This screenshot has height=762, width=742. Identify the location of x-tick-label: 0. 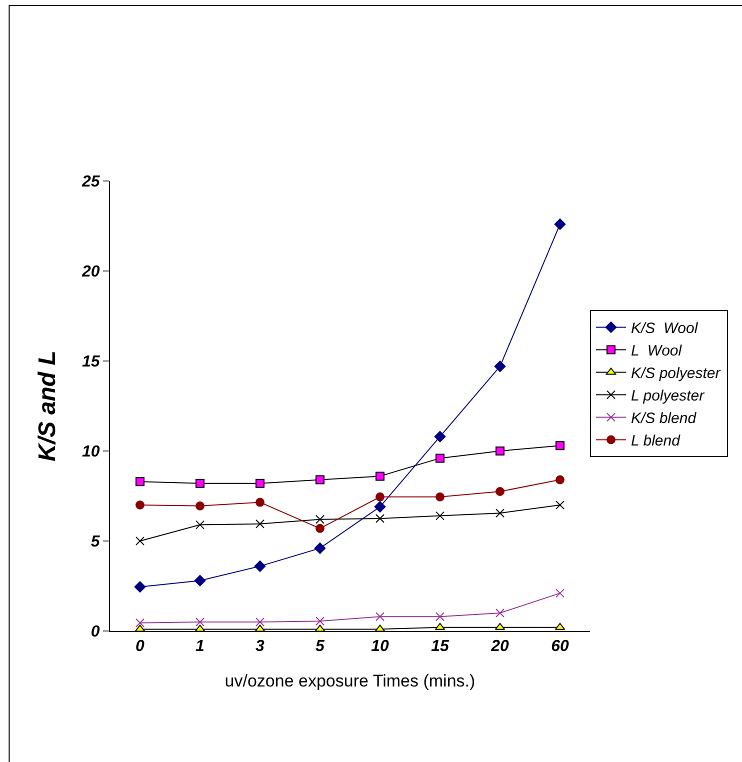
(140, 647).